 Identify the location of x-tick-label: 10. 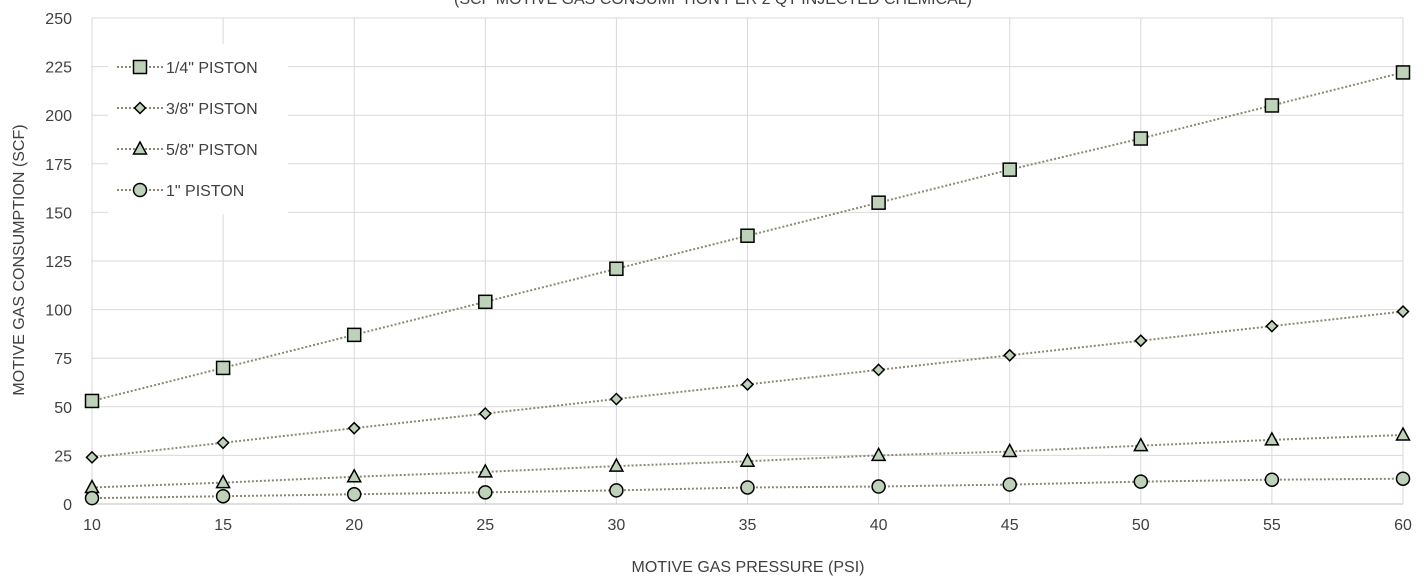
(92, 525).